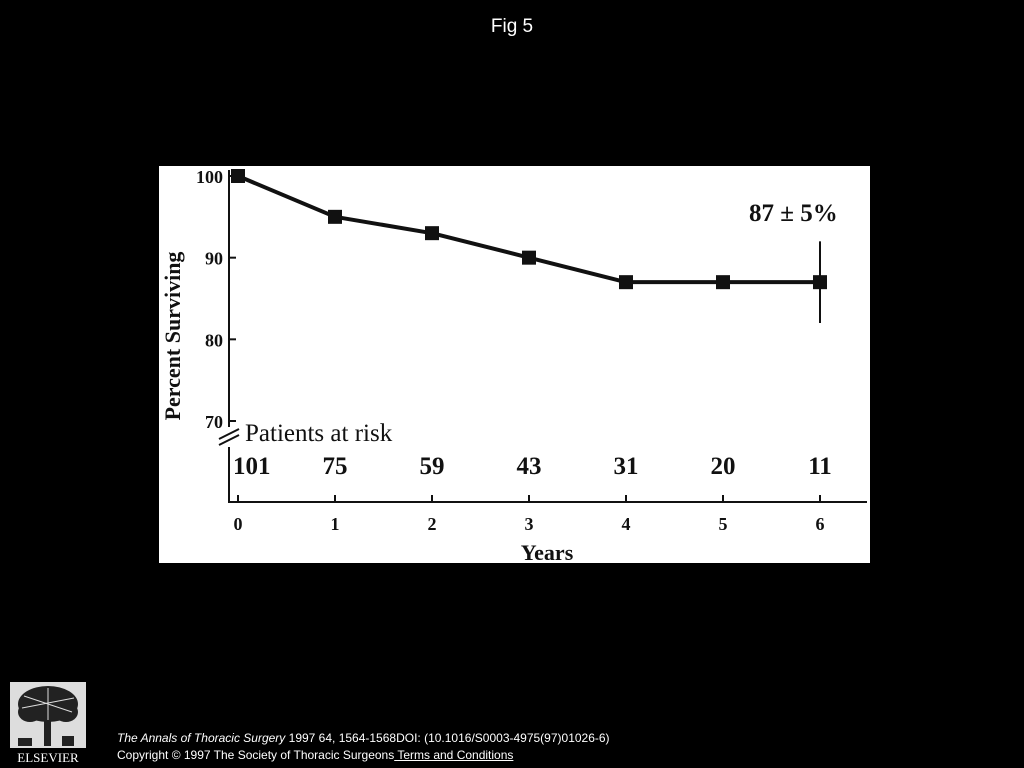 Image resolution: width=1024 pixels, height=768 pixels. I want to click on x-tick-label: 3, so click(529, 524).